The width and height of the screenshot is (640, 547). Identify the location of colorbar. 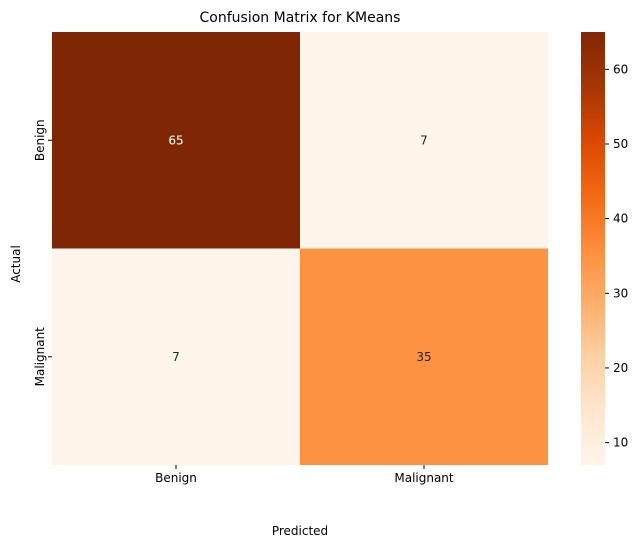
(593, 248).